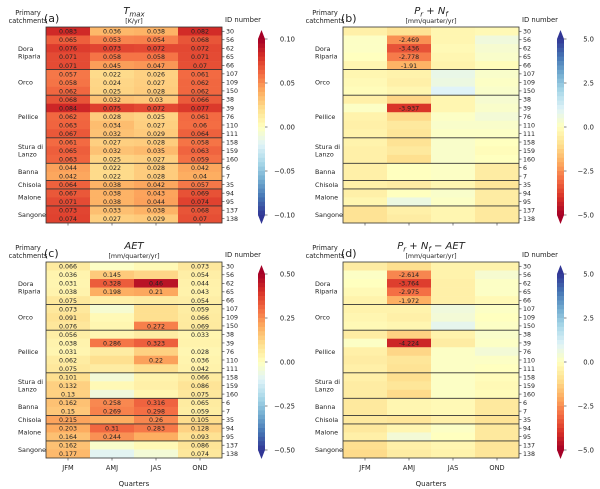  What do you see at coordinates (232, 125) in the screenshot?
I see `row-id-label: 110` at bounding box center [232, 125].